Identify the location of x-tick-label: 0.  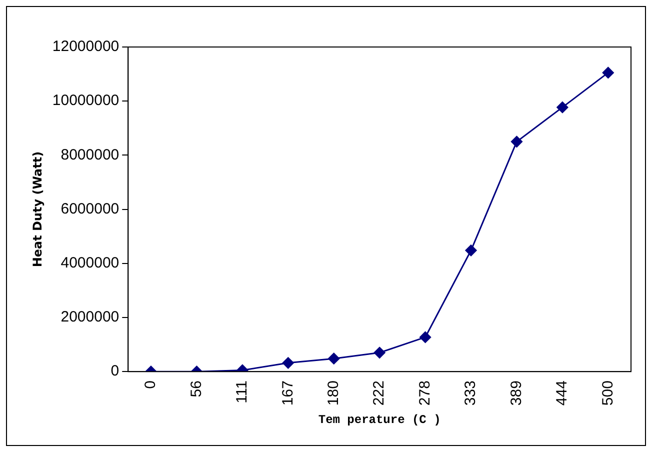
(151, 384).